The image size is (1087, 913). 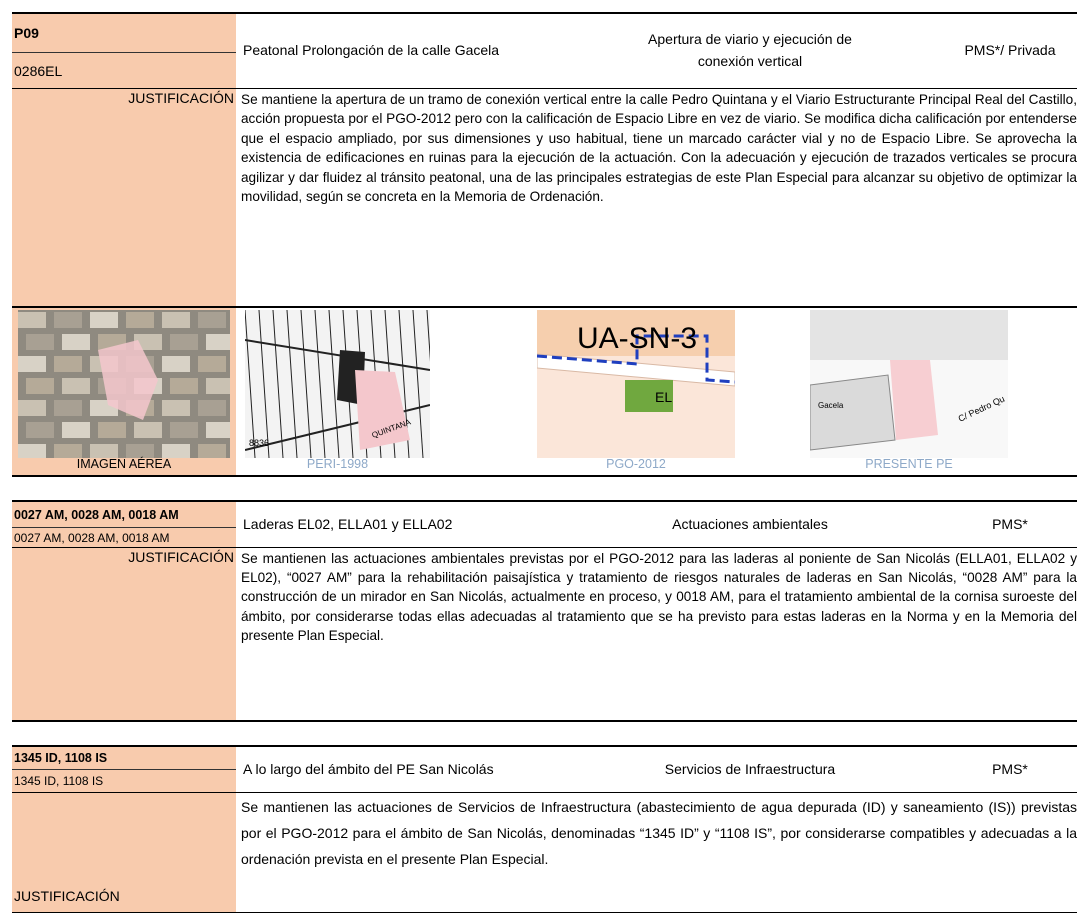 What do you see at coordinates (26, 33) in the screenshot?
I see `code: P09` at bounding box center [26, 33].